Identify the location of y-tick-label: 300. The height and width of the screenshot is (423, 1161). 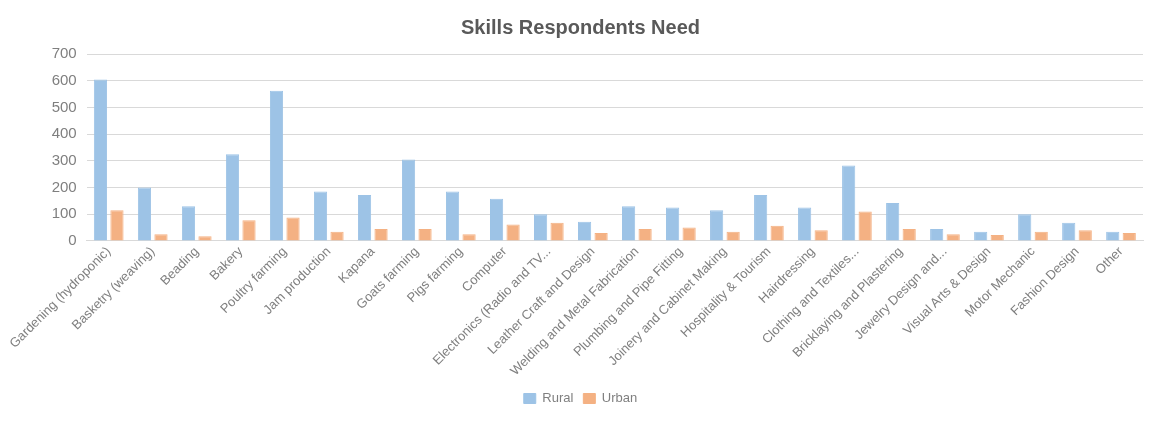
(64, 159).